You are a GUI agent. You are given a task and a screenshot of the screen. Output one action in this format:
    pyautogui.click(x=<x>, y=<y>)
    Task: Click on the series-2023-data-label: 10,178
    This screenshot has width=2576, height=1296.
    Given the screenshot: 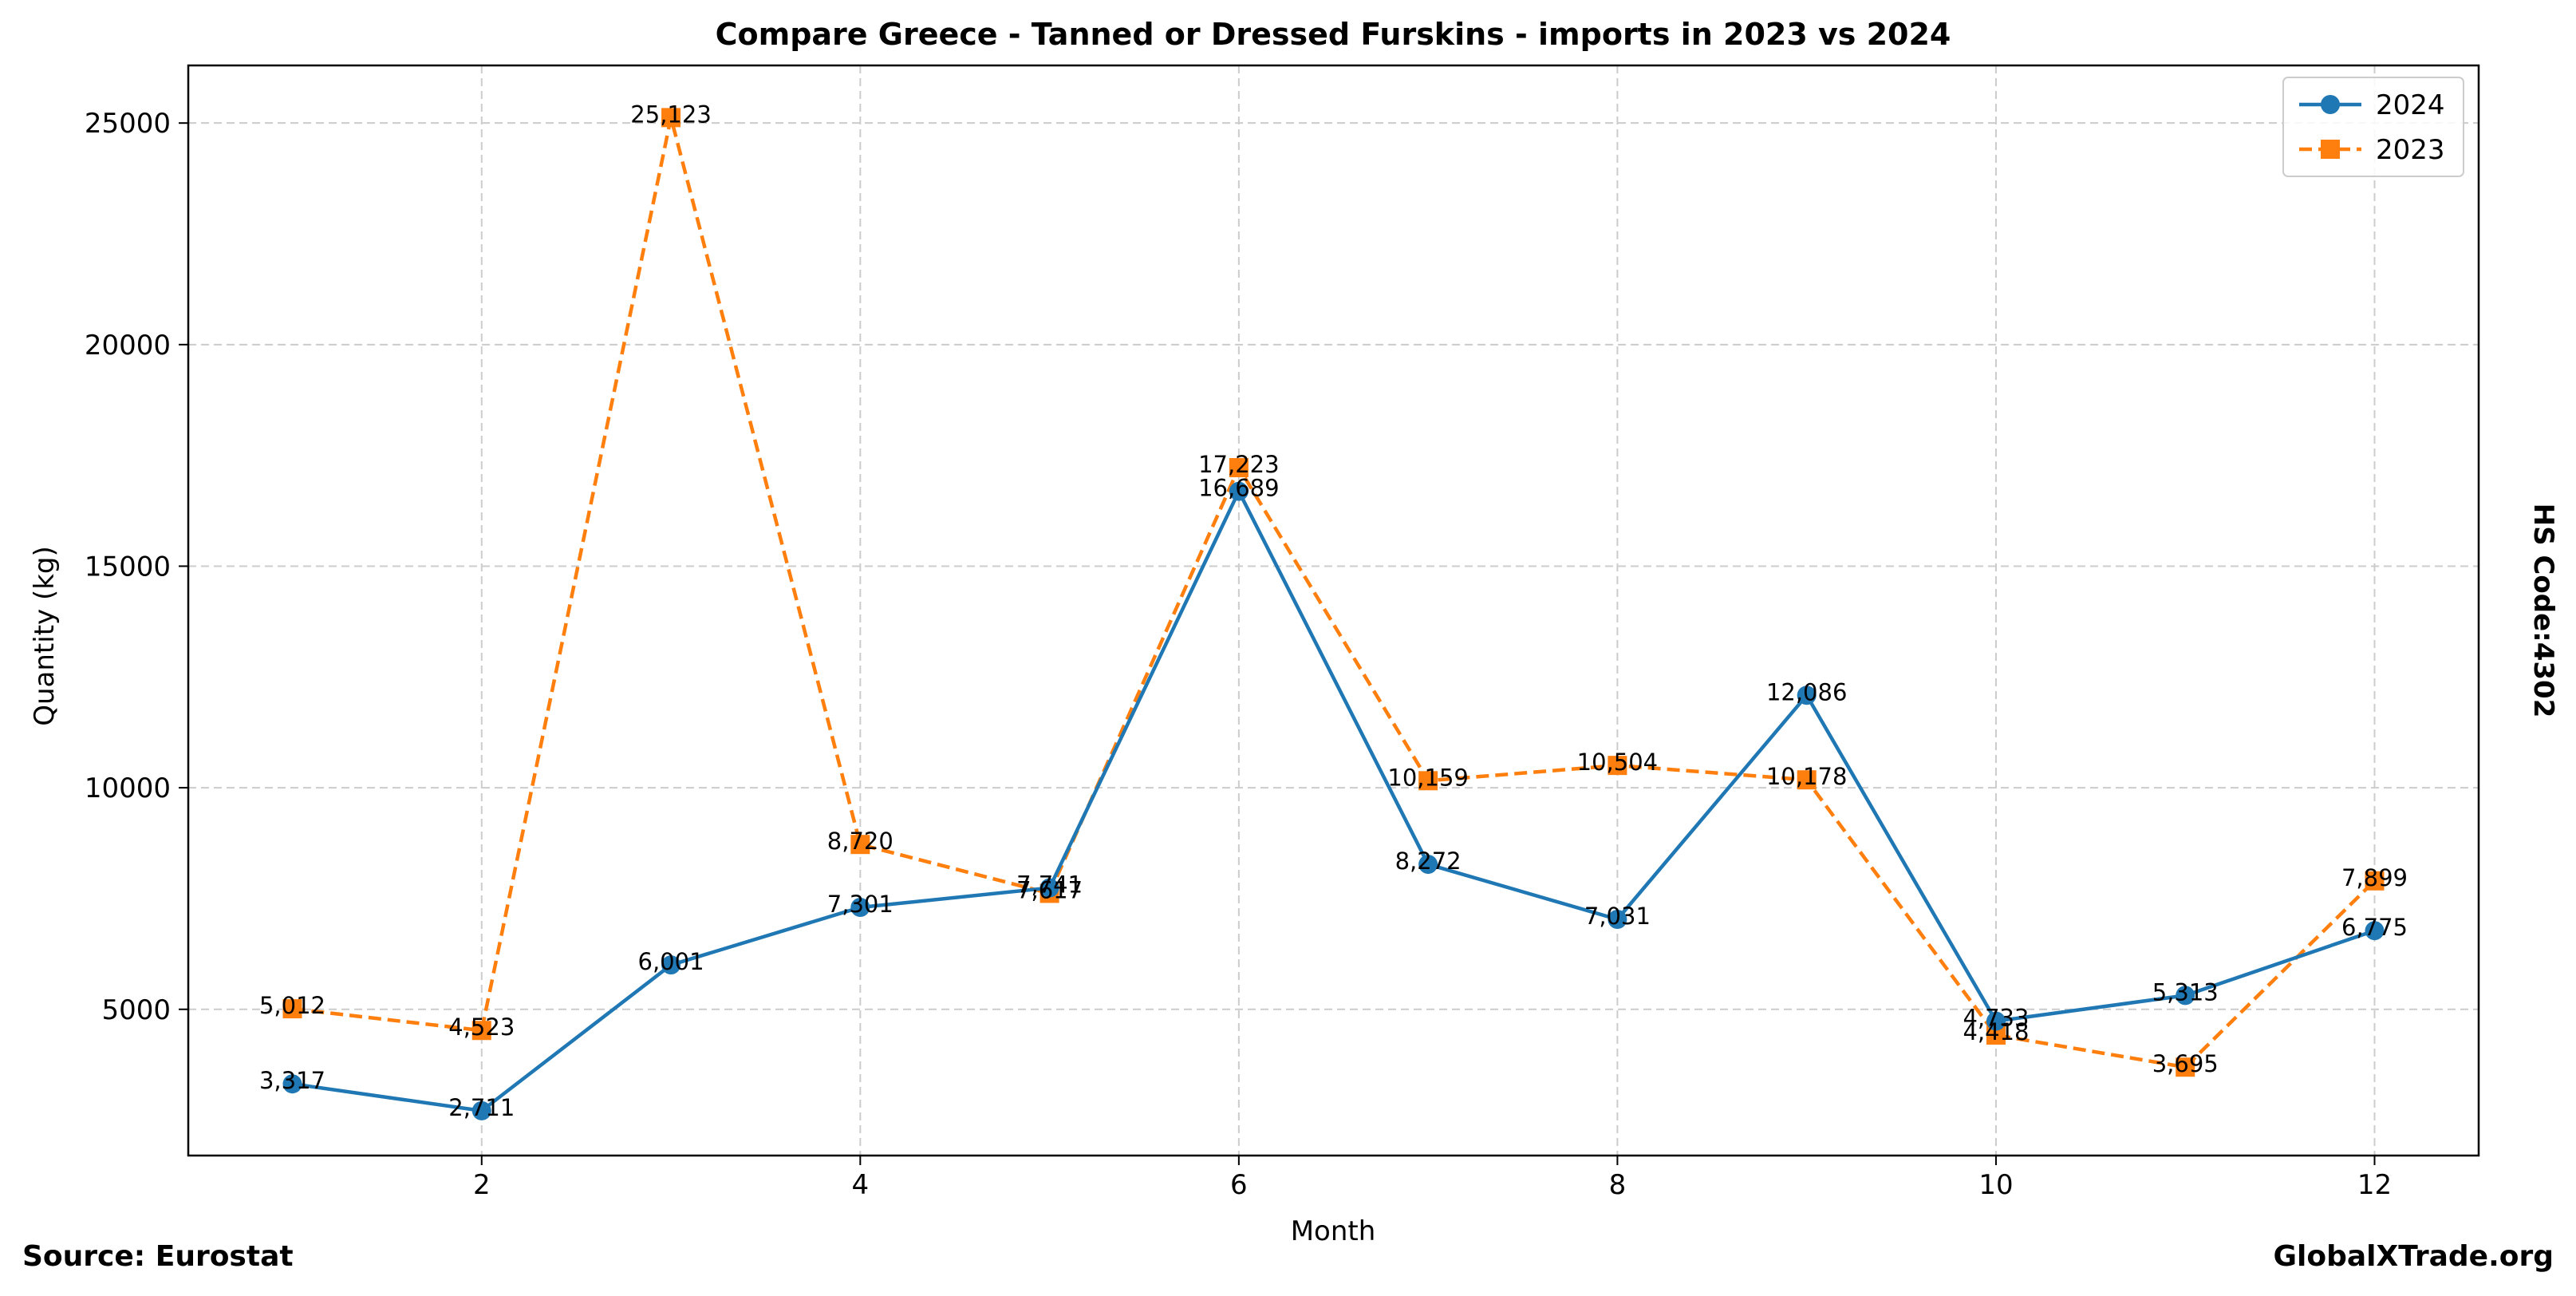 What is the action you would take?
    pyautogui.click(x=1807, y=776)
    